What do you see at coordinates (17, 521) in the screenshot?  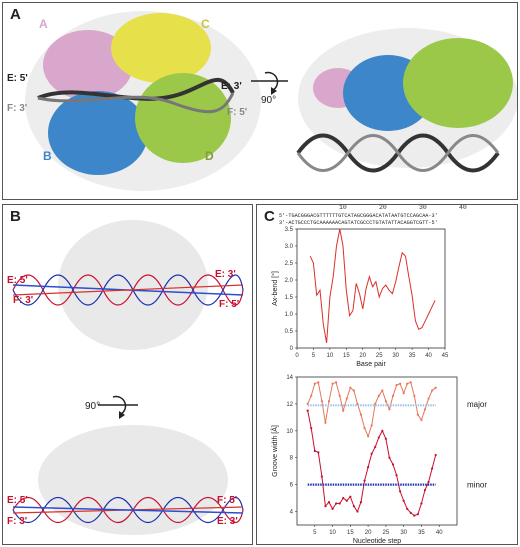 I see `b-bottom-f3: F: 3'` at bounding box center [17, 521].